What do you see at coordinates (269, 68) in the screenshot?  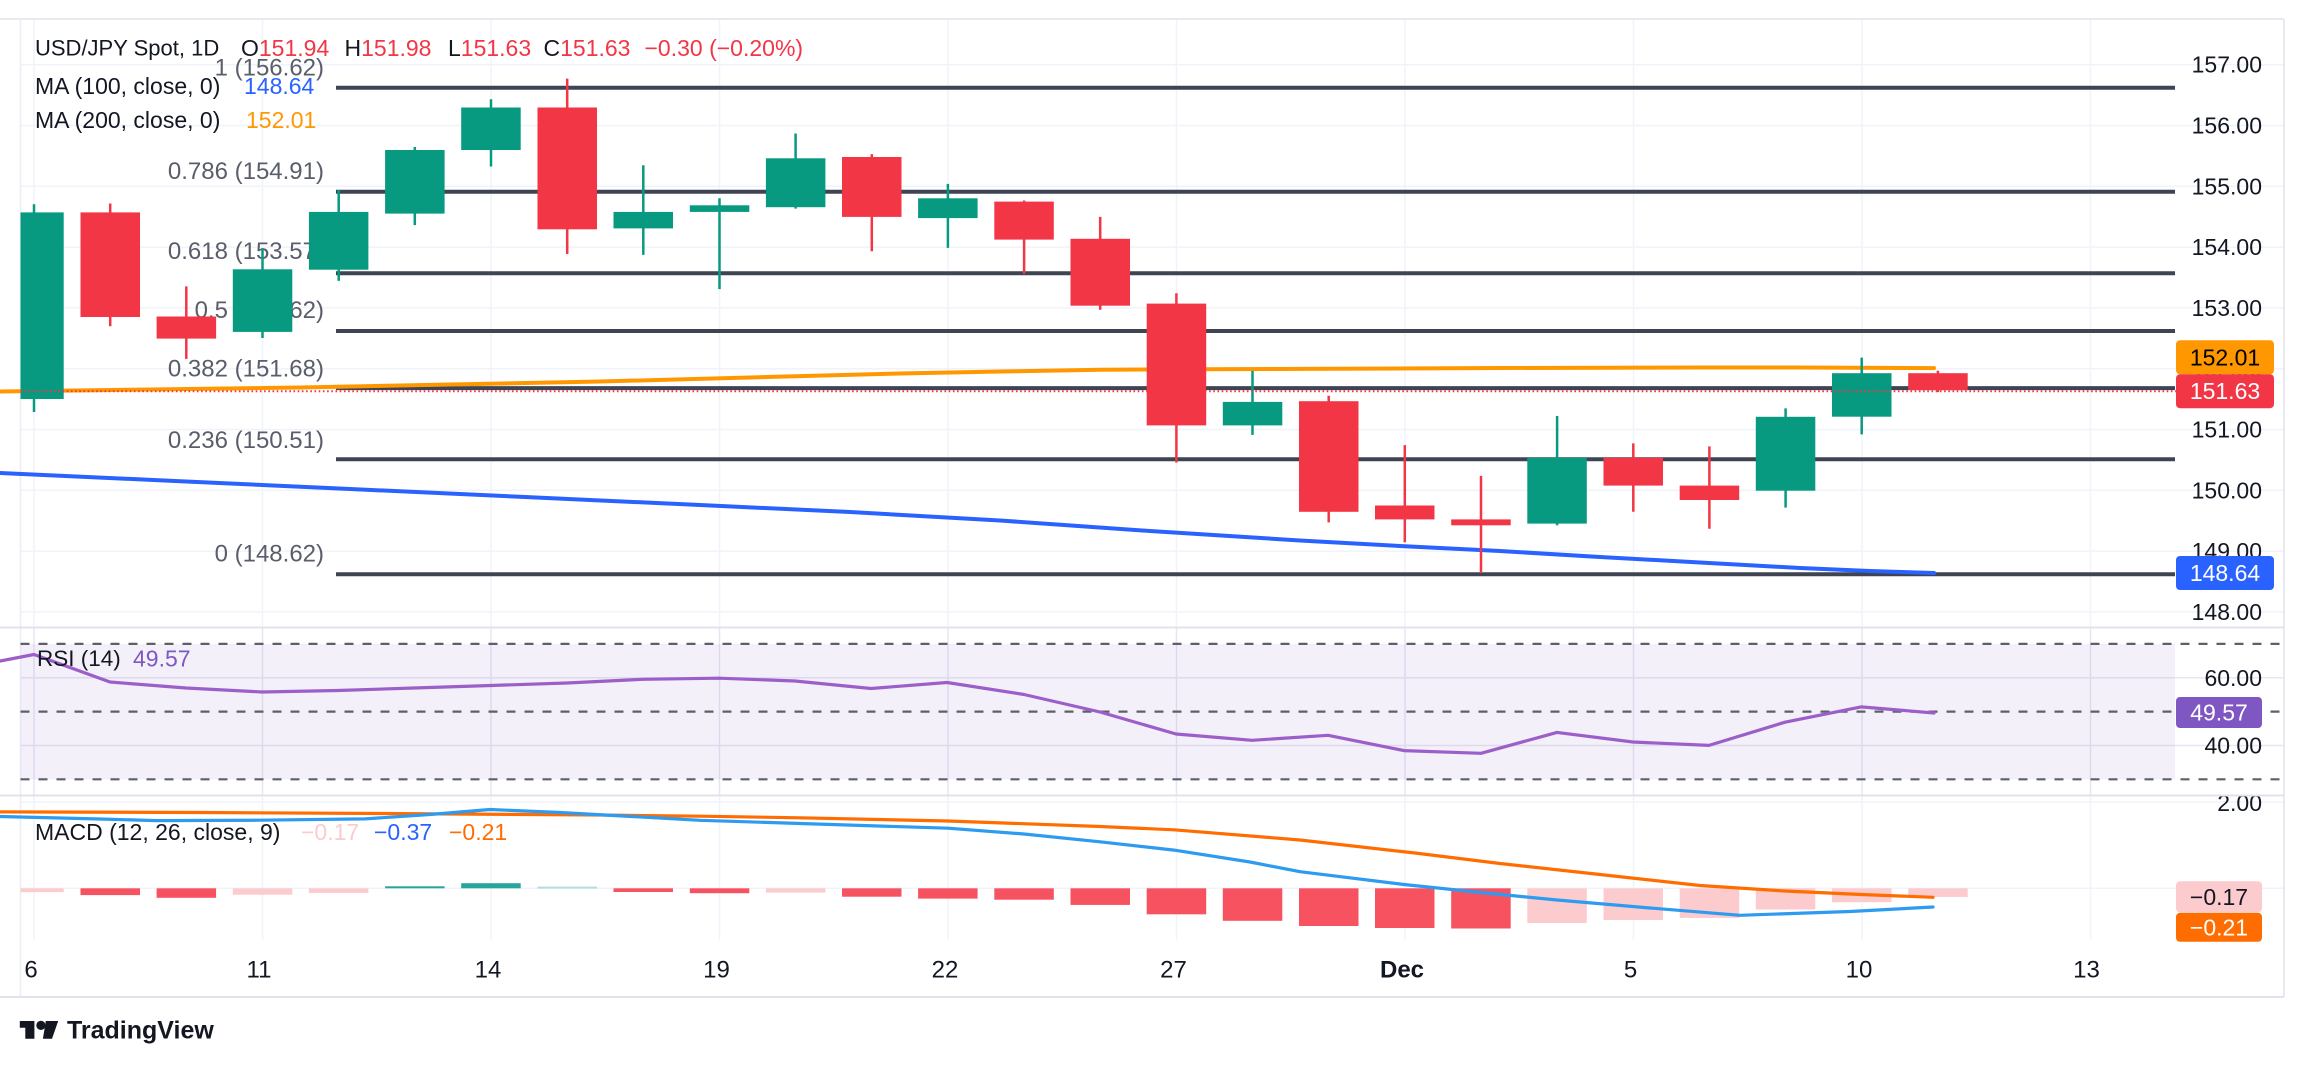 I see `svg-text: 1 (156.62)` at bounding box center [269, 68].